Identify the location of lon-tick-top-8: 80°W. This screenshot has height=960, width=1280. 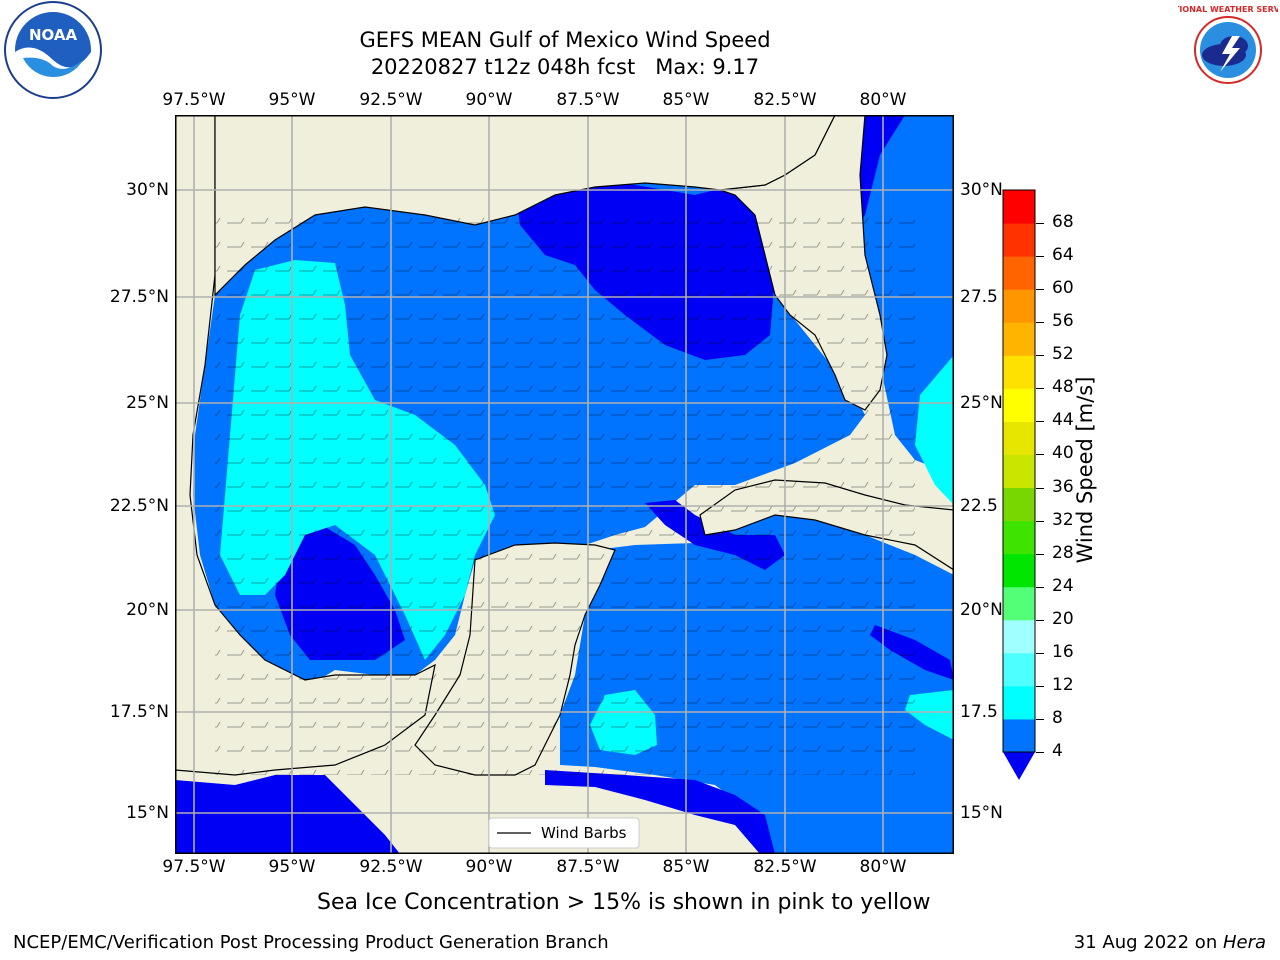
(883, 100).